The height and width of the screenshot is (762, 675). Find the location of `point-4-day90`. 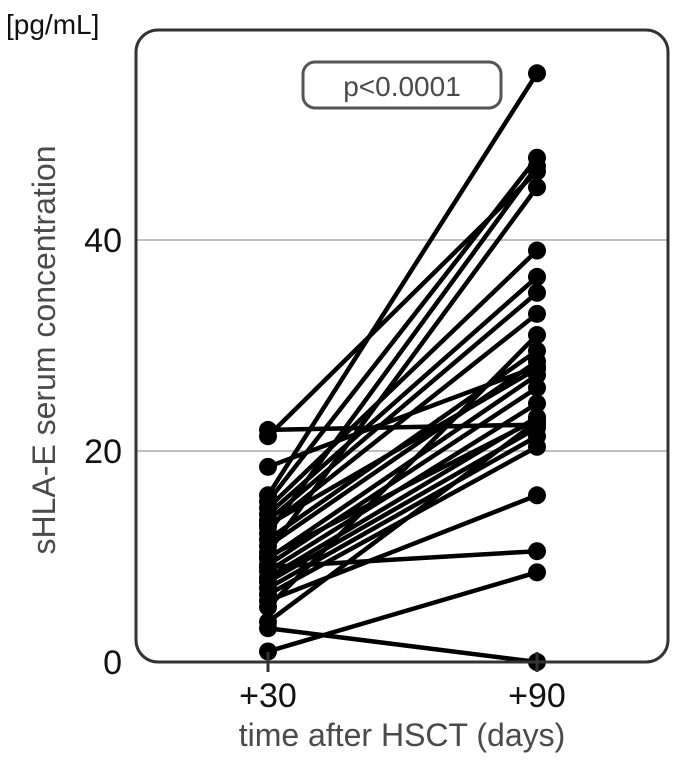

point-4-day90 is located at coordinates (537, 73).